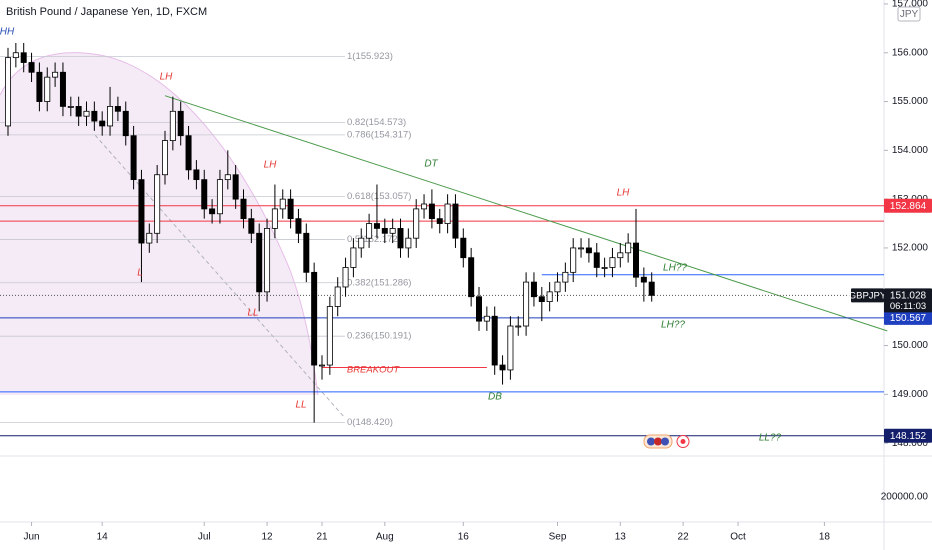  Describe the element at coordinates (910, 150) in the screenshot. I see `y-tick-label: 154.000` at that location.